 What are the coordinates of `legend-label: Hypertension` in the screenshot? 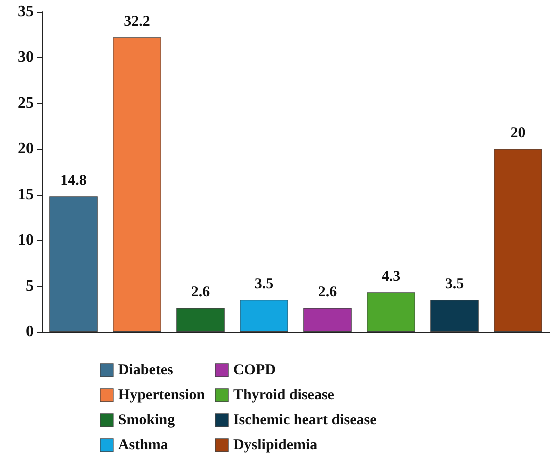 It's located at (162, 396).